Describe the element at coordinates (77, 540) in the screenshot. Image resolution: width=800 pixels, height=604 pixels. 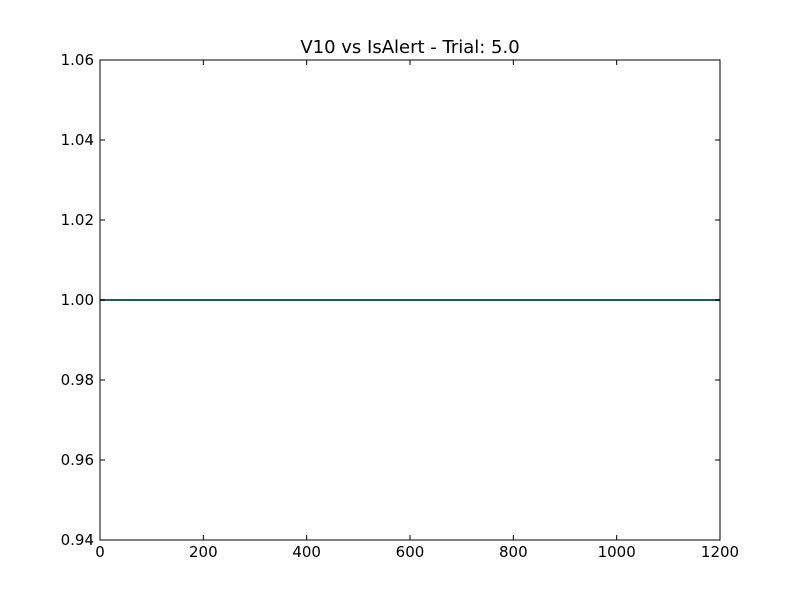
I see `y-tick-label: 0.94` at that location.